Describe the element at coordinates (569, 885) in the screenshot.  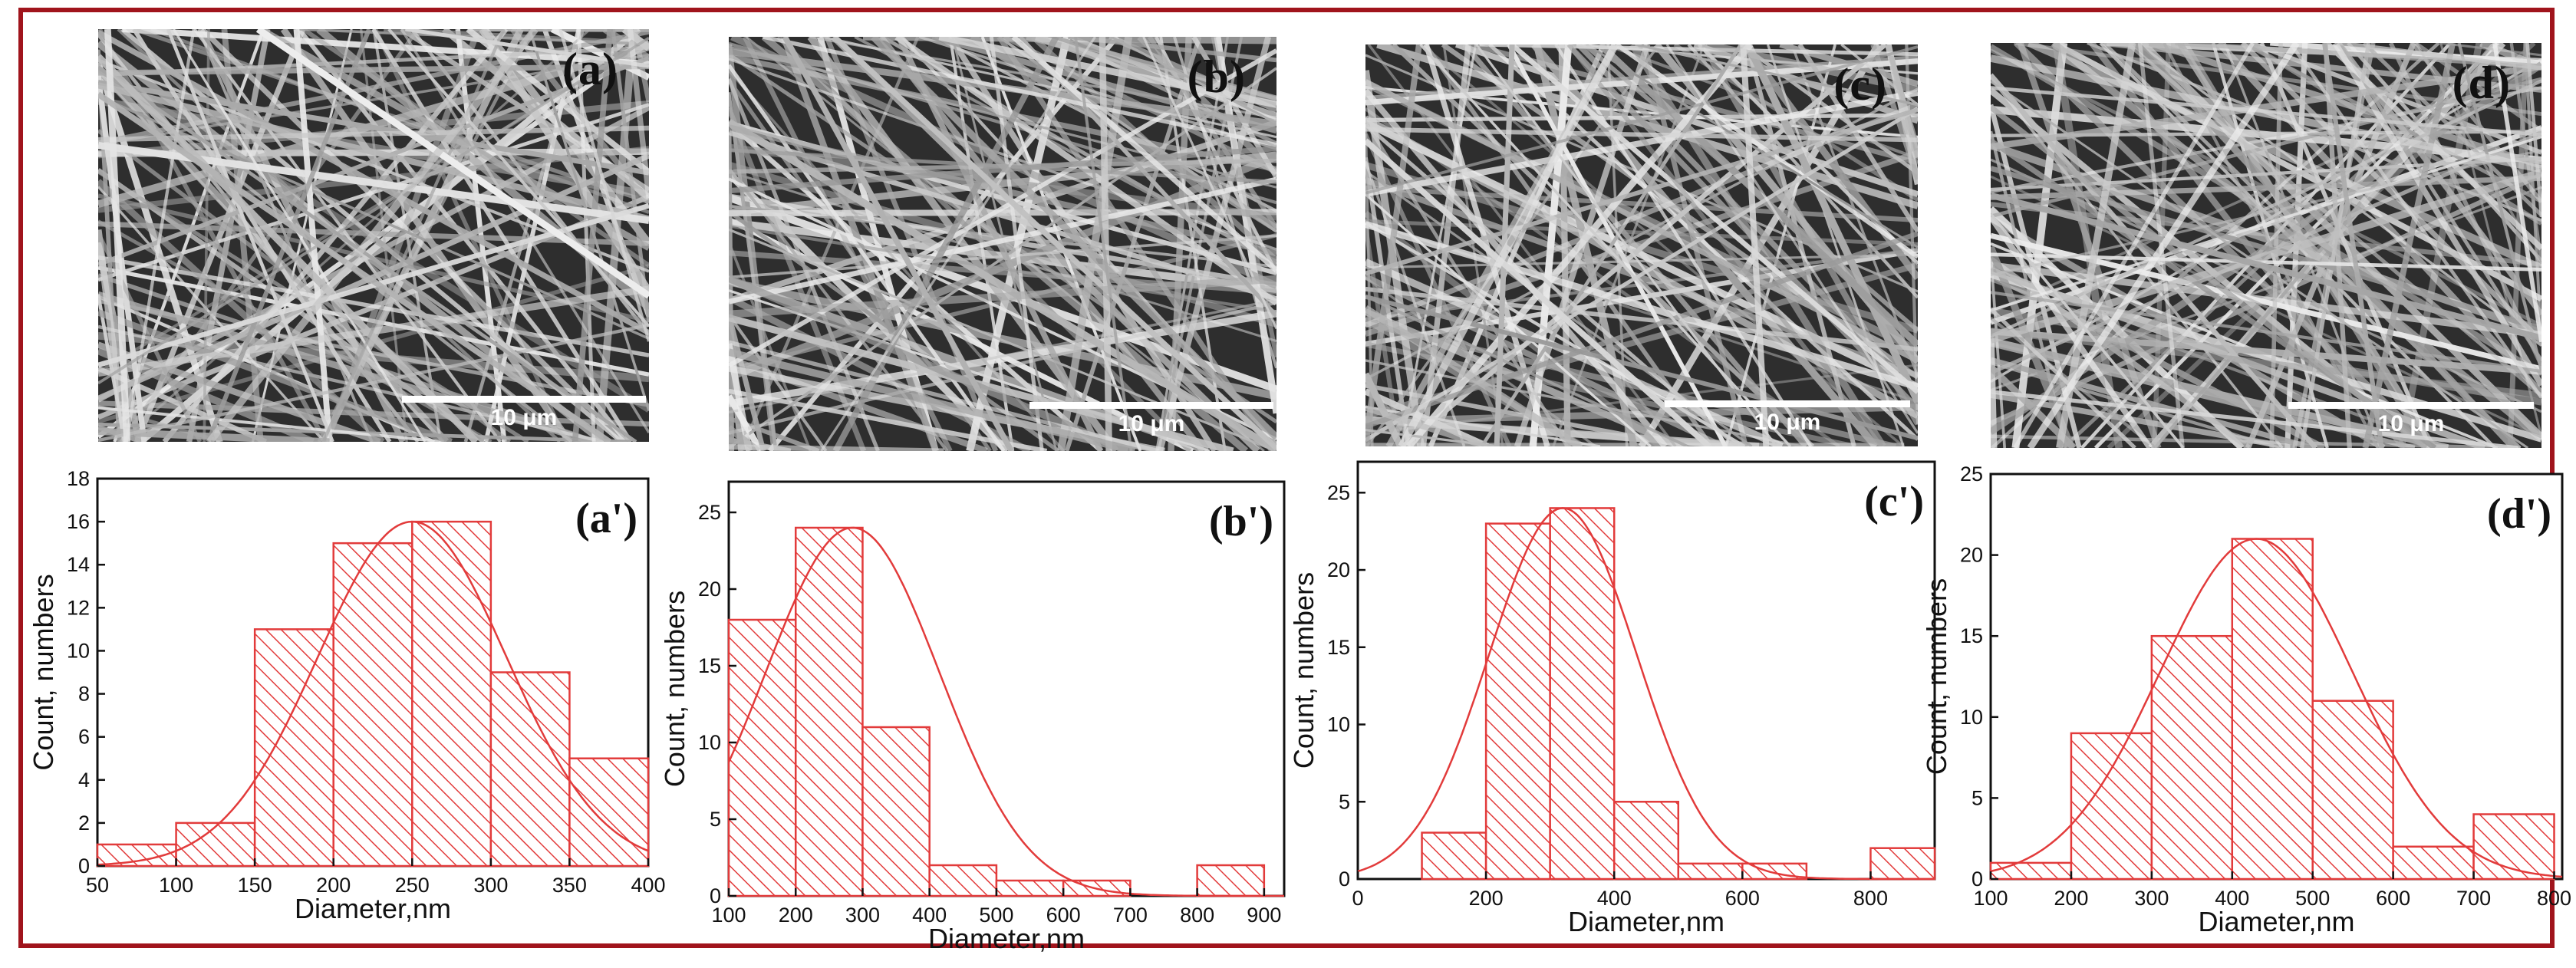
I see `x-tick-label: 350` at that location.